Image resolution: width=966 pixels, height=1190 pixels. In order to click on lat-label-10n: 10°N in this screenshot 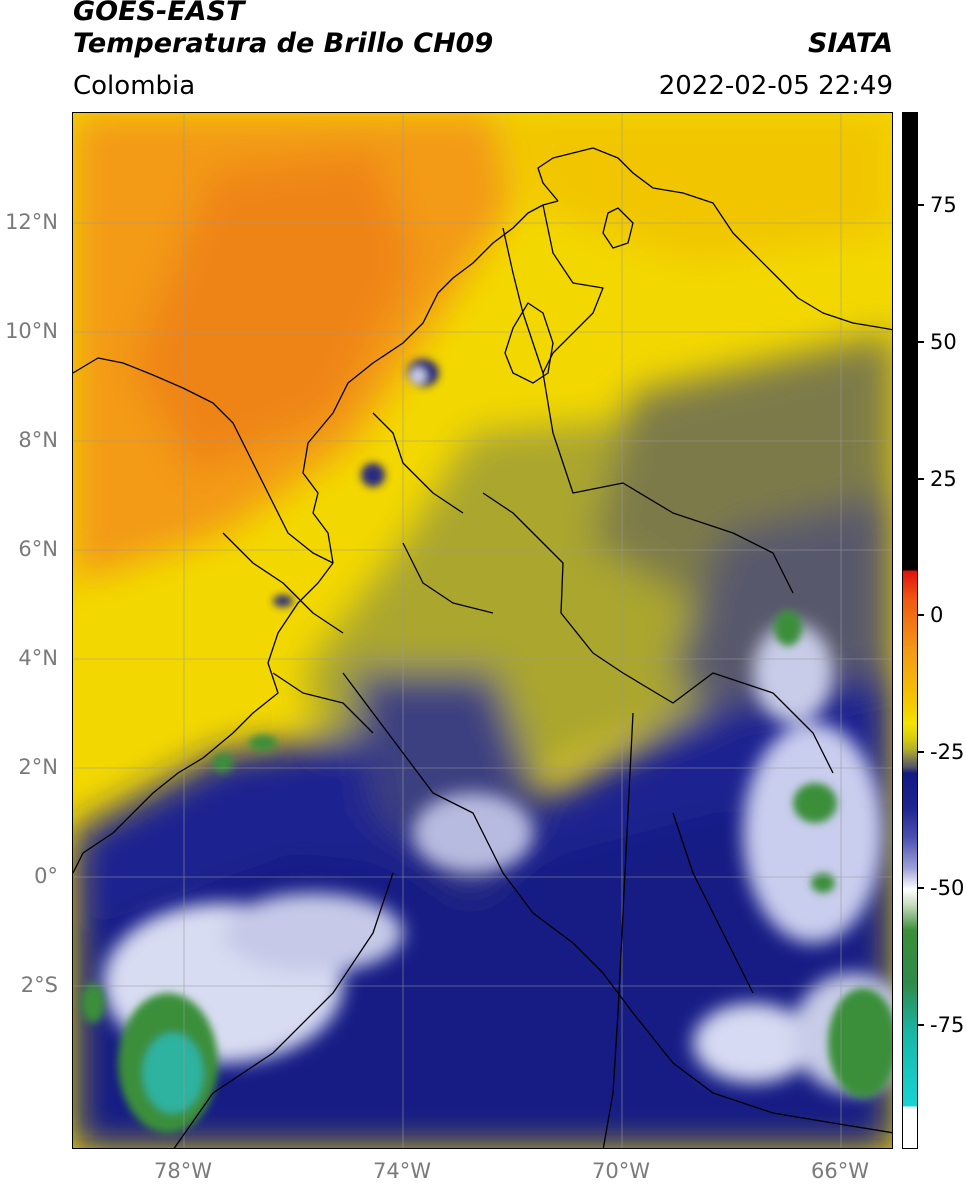, I will do `click(31, 331)`.